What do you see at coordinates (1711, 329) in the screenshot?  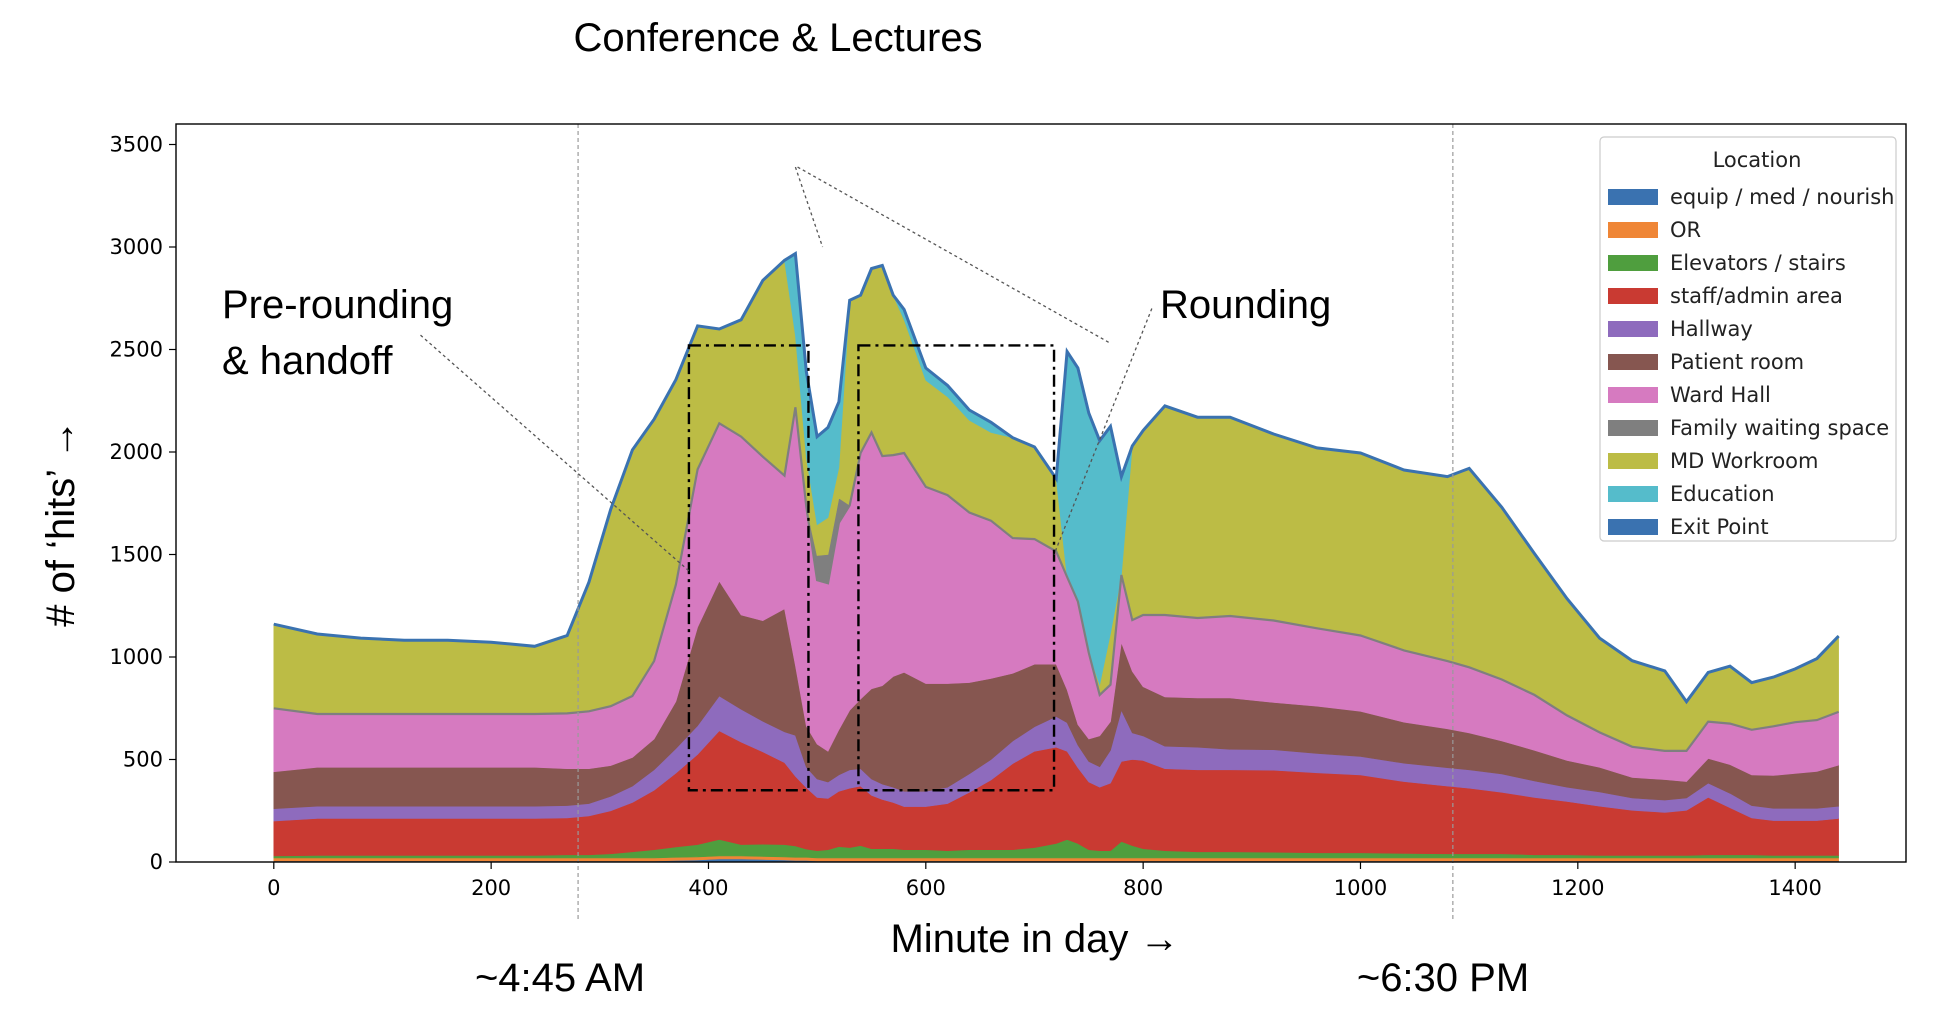 I see `legend-label: Hallway` at bounding box center [1711, 329].